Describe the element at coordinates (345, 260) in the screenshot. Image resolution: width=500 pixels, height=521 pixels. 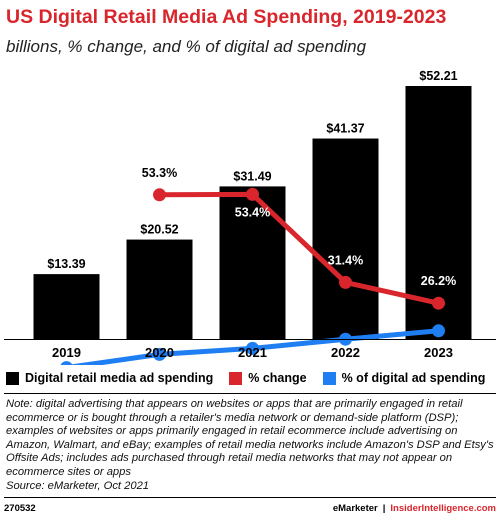
I see `pct-change-label: 31.4%` at that location.